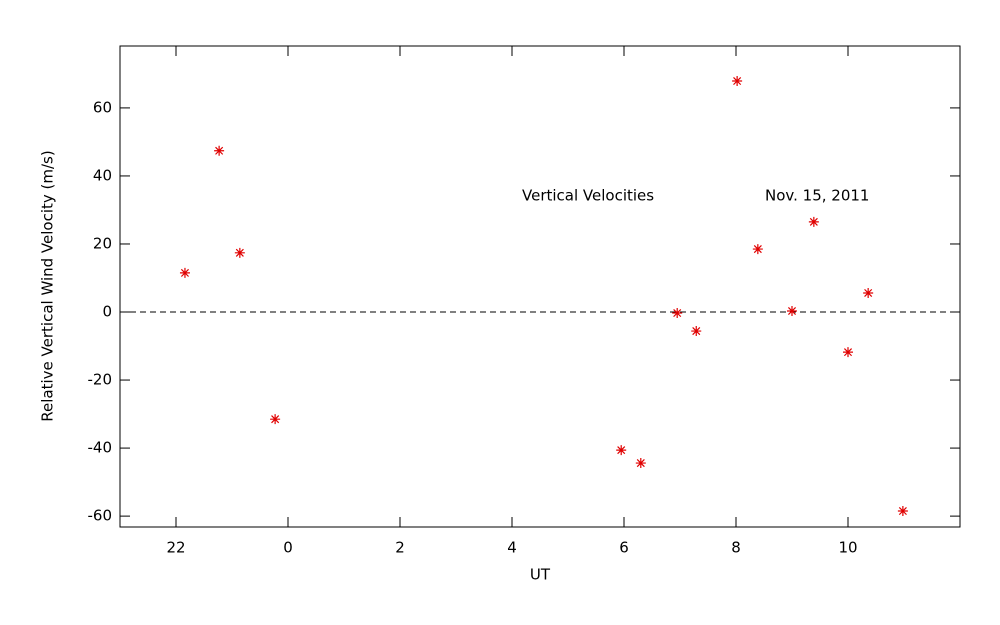 The image size is (1000, 625). What do you see at coordinates (400, 548) in the screenshot?
I see `x-tick-label: 2` at bounding box center [400, 548].